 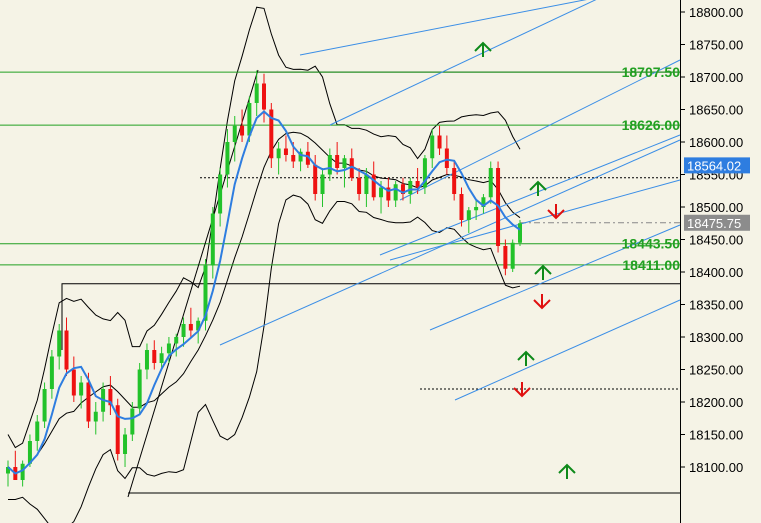 What do you see at coordinates (716, 337) in the screenshot?
I see `tick-label-4: 18300.00` at bounding box center [716, 337].